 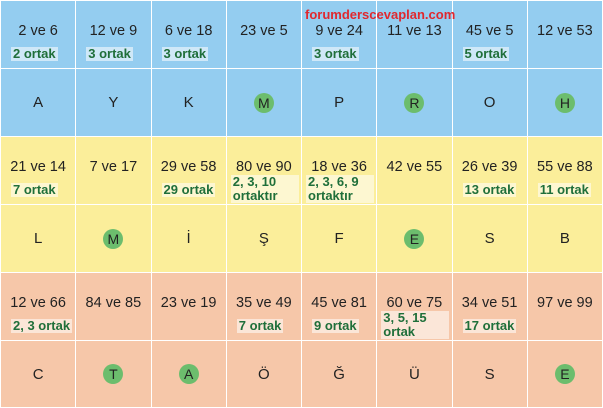 What do you see at coordinates (340, 189) in the screenshot?
I see `common-factor-note: 2, 3, 6, 9 ortaktır` at bounding box center [340, 189].